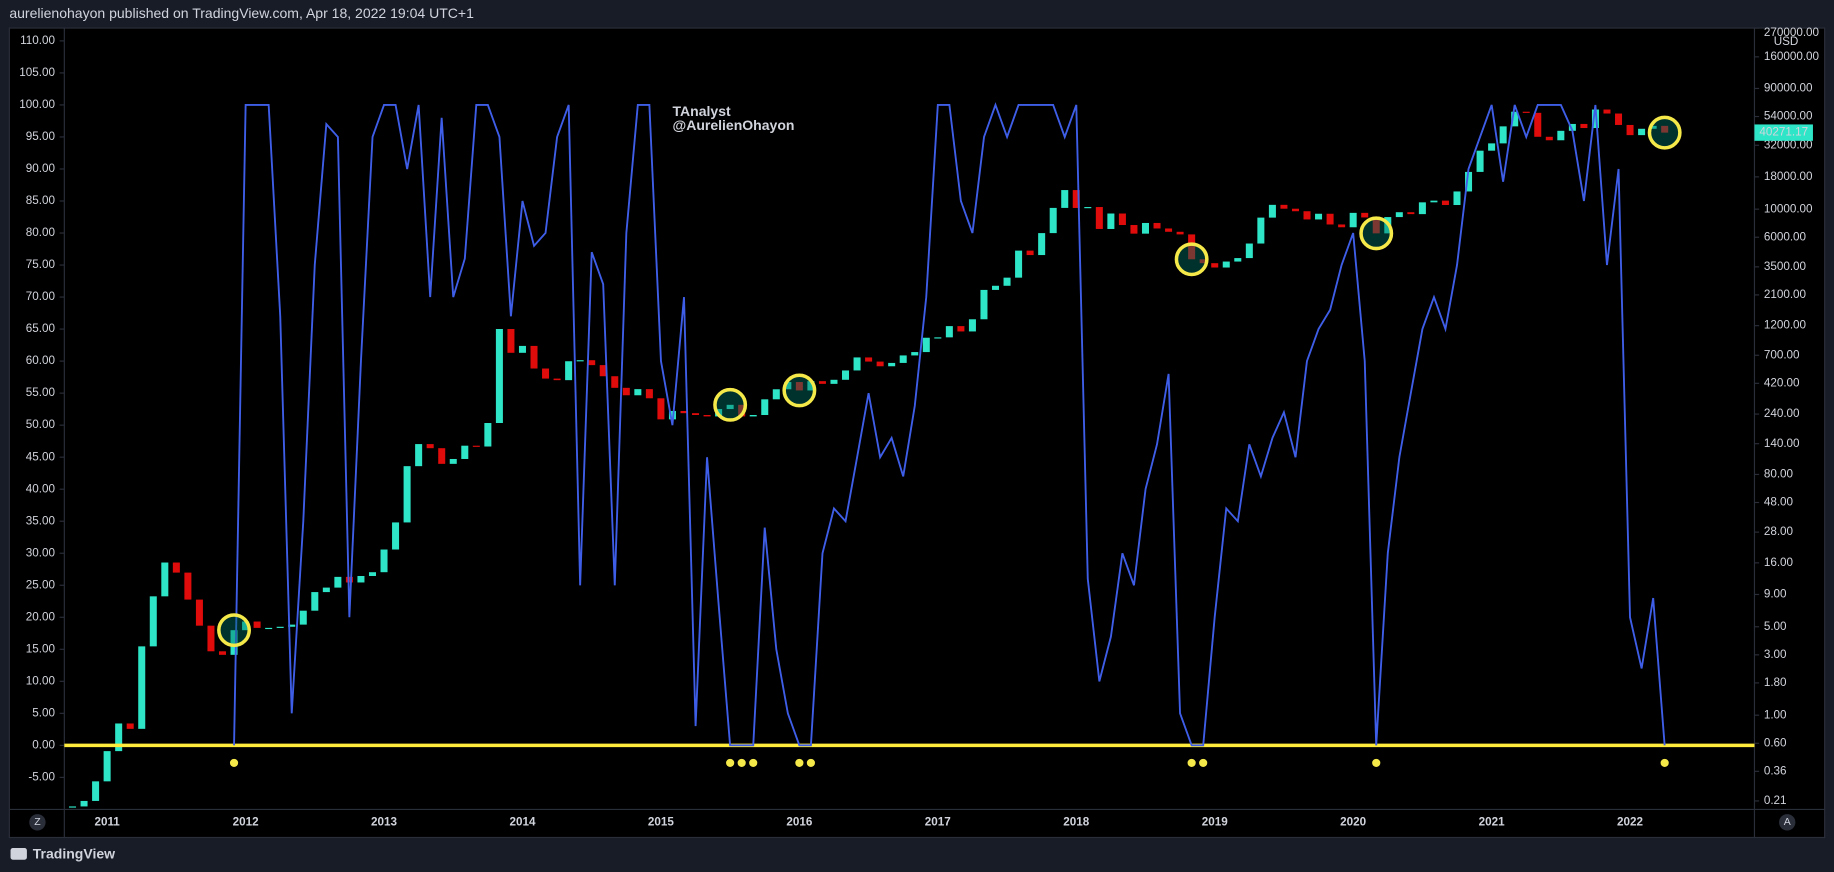 The width and height of the screenshot is (1834, 872). What do you see at coordinates (1782, 413) in the screenshot?
I see `y2-tick-label: 240.00` at bounding box center [1782, 413].